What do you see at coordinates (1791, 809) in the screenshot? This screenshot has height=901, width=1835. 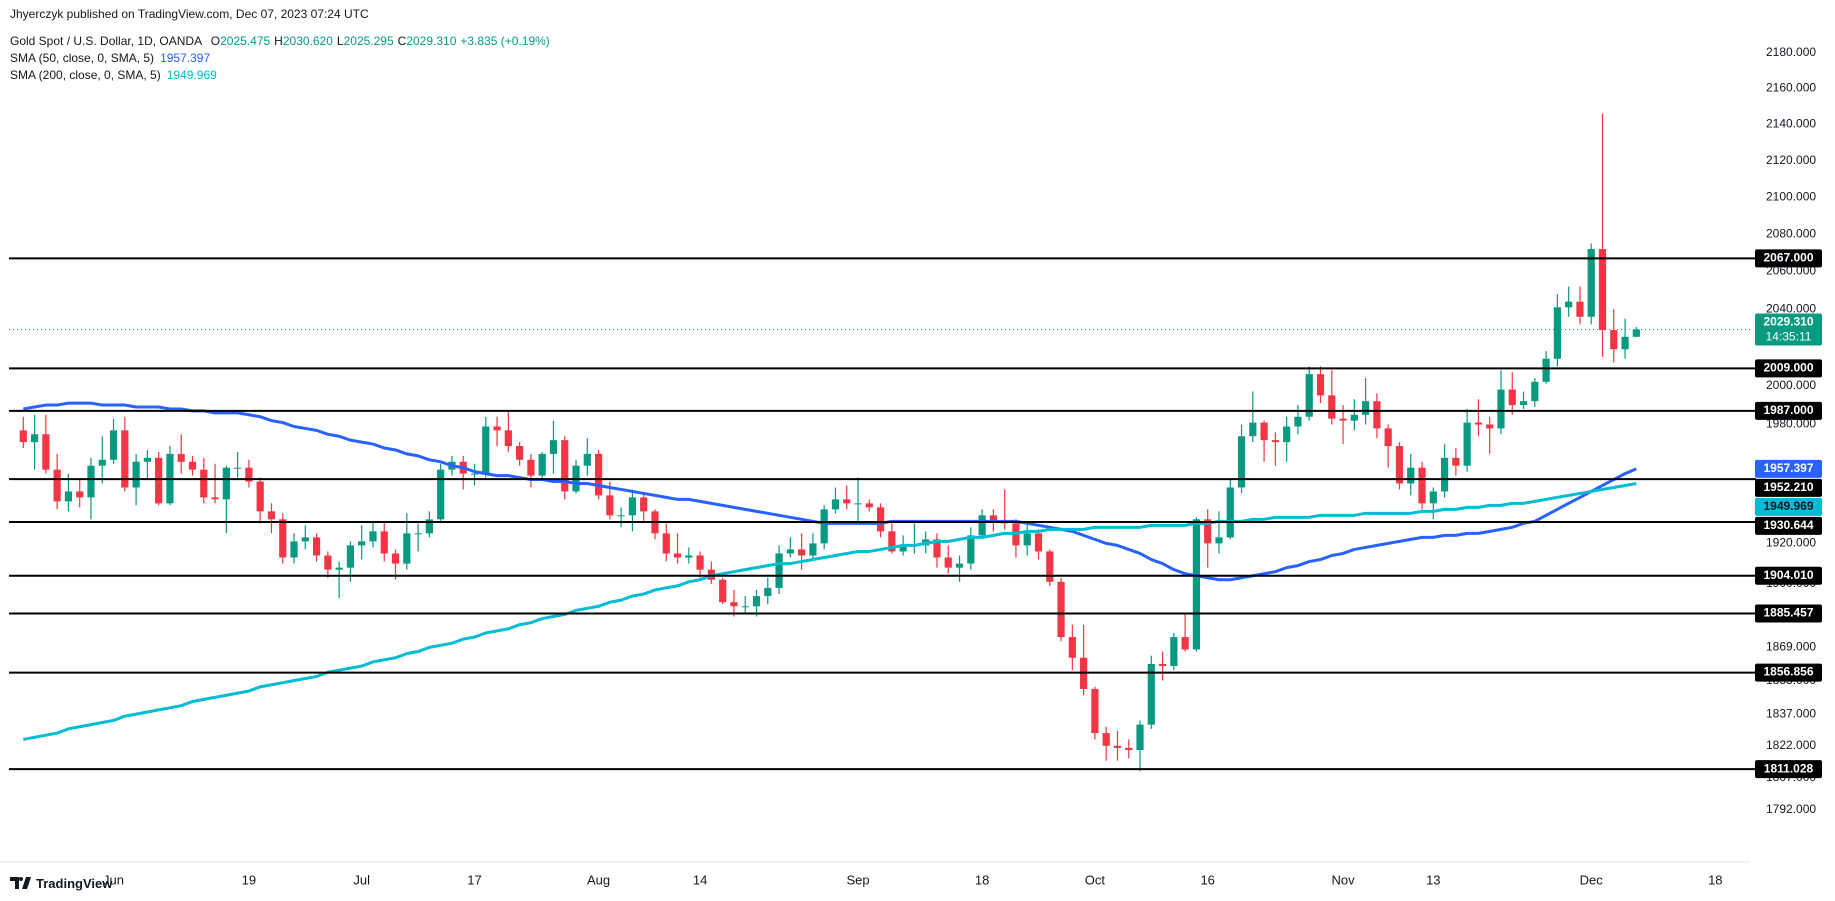 I see `y-tick-label: 1792.000` at bounding box center [1791, 809].